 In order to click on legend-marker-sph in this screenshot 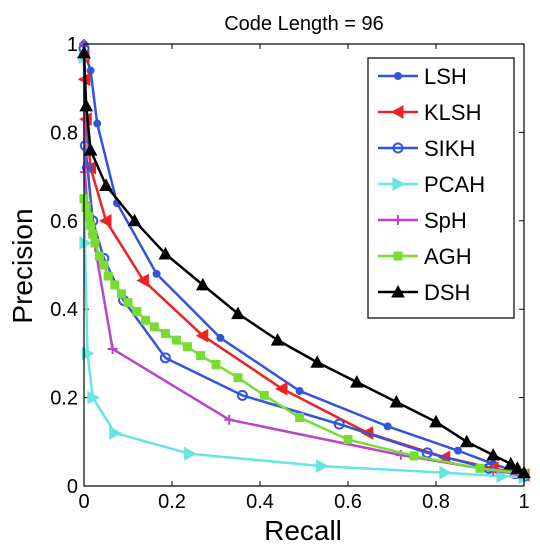, I will do `click(398, 220)`.